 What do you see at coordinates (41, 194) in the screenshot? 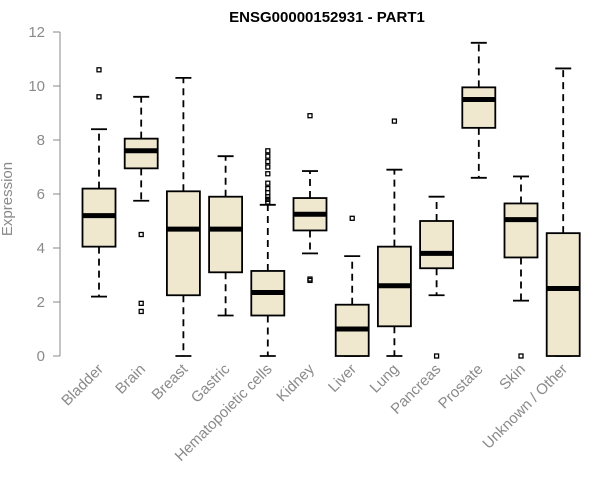
I see `y-tick-label-6: 6` at bounding box center [41, 194].